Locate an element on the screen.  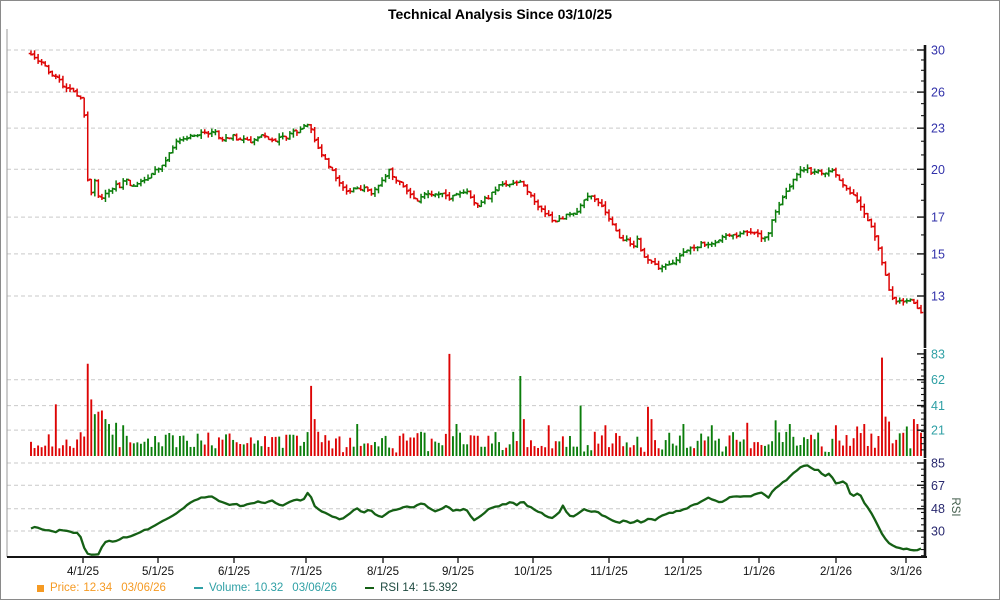
rsi-line is located at coordinates (476, 510).